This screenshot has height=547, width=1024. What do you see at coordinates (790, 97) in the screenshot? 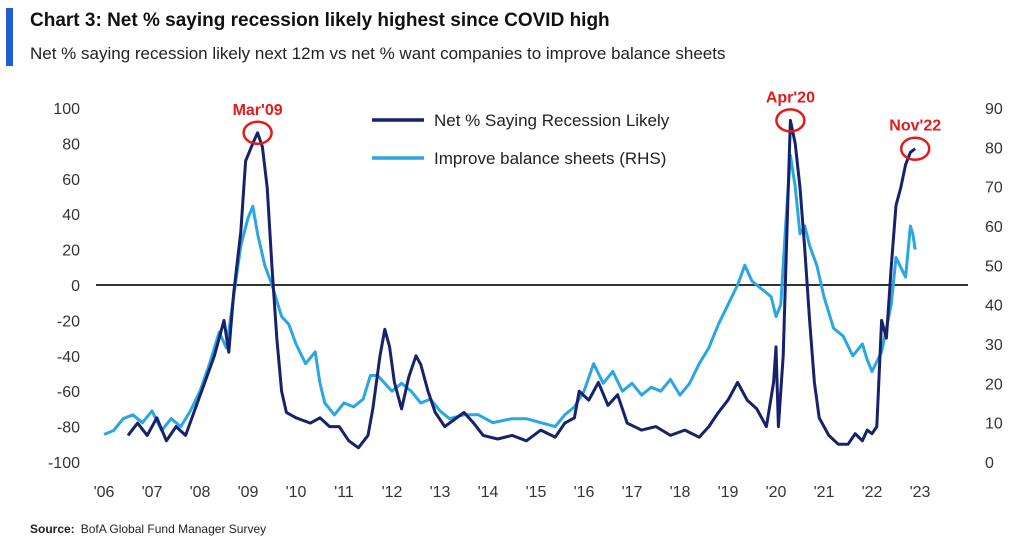
I see `annotation-label: Apr'20` at bounding box center [790, 97].